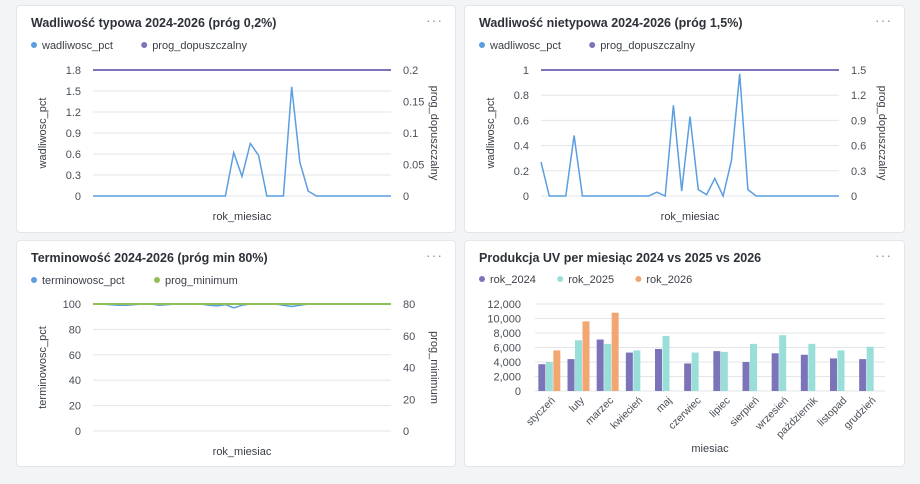 The width and height of the screenshot is (920, 484). What do you see at coordinates (413, 103) in the screenshot?
I see `y-right-tick-label: 0.15` at bounding box center [413, 103].